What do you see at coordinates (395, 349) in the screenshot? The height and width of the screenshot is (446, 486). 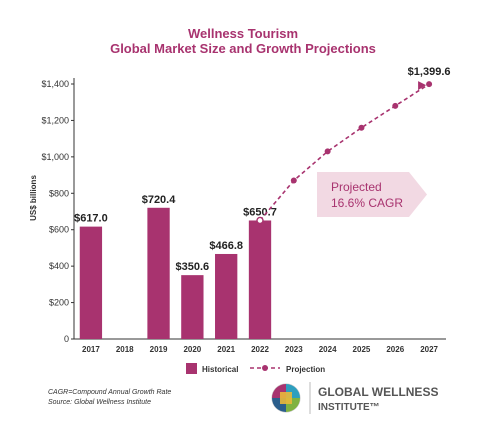 I see `x-tick-label: 2026` at bounding box center [395, 349].